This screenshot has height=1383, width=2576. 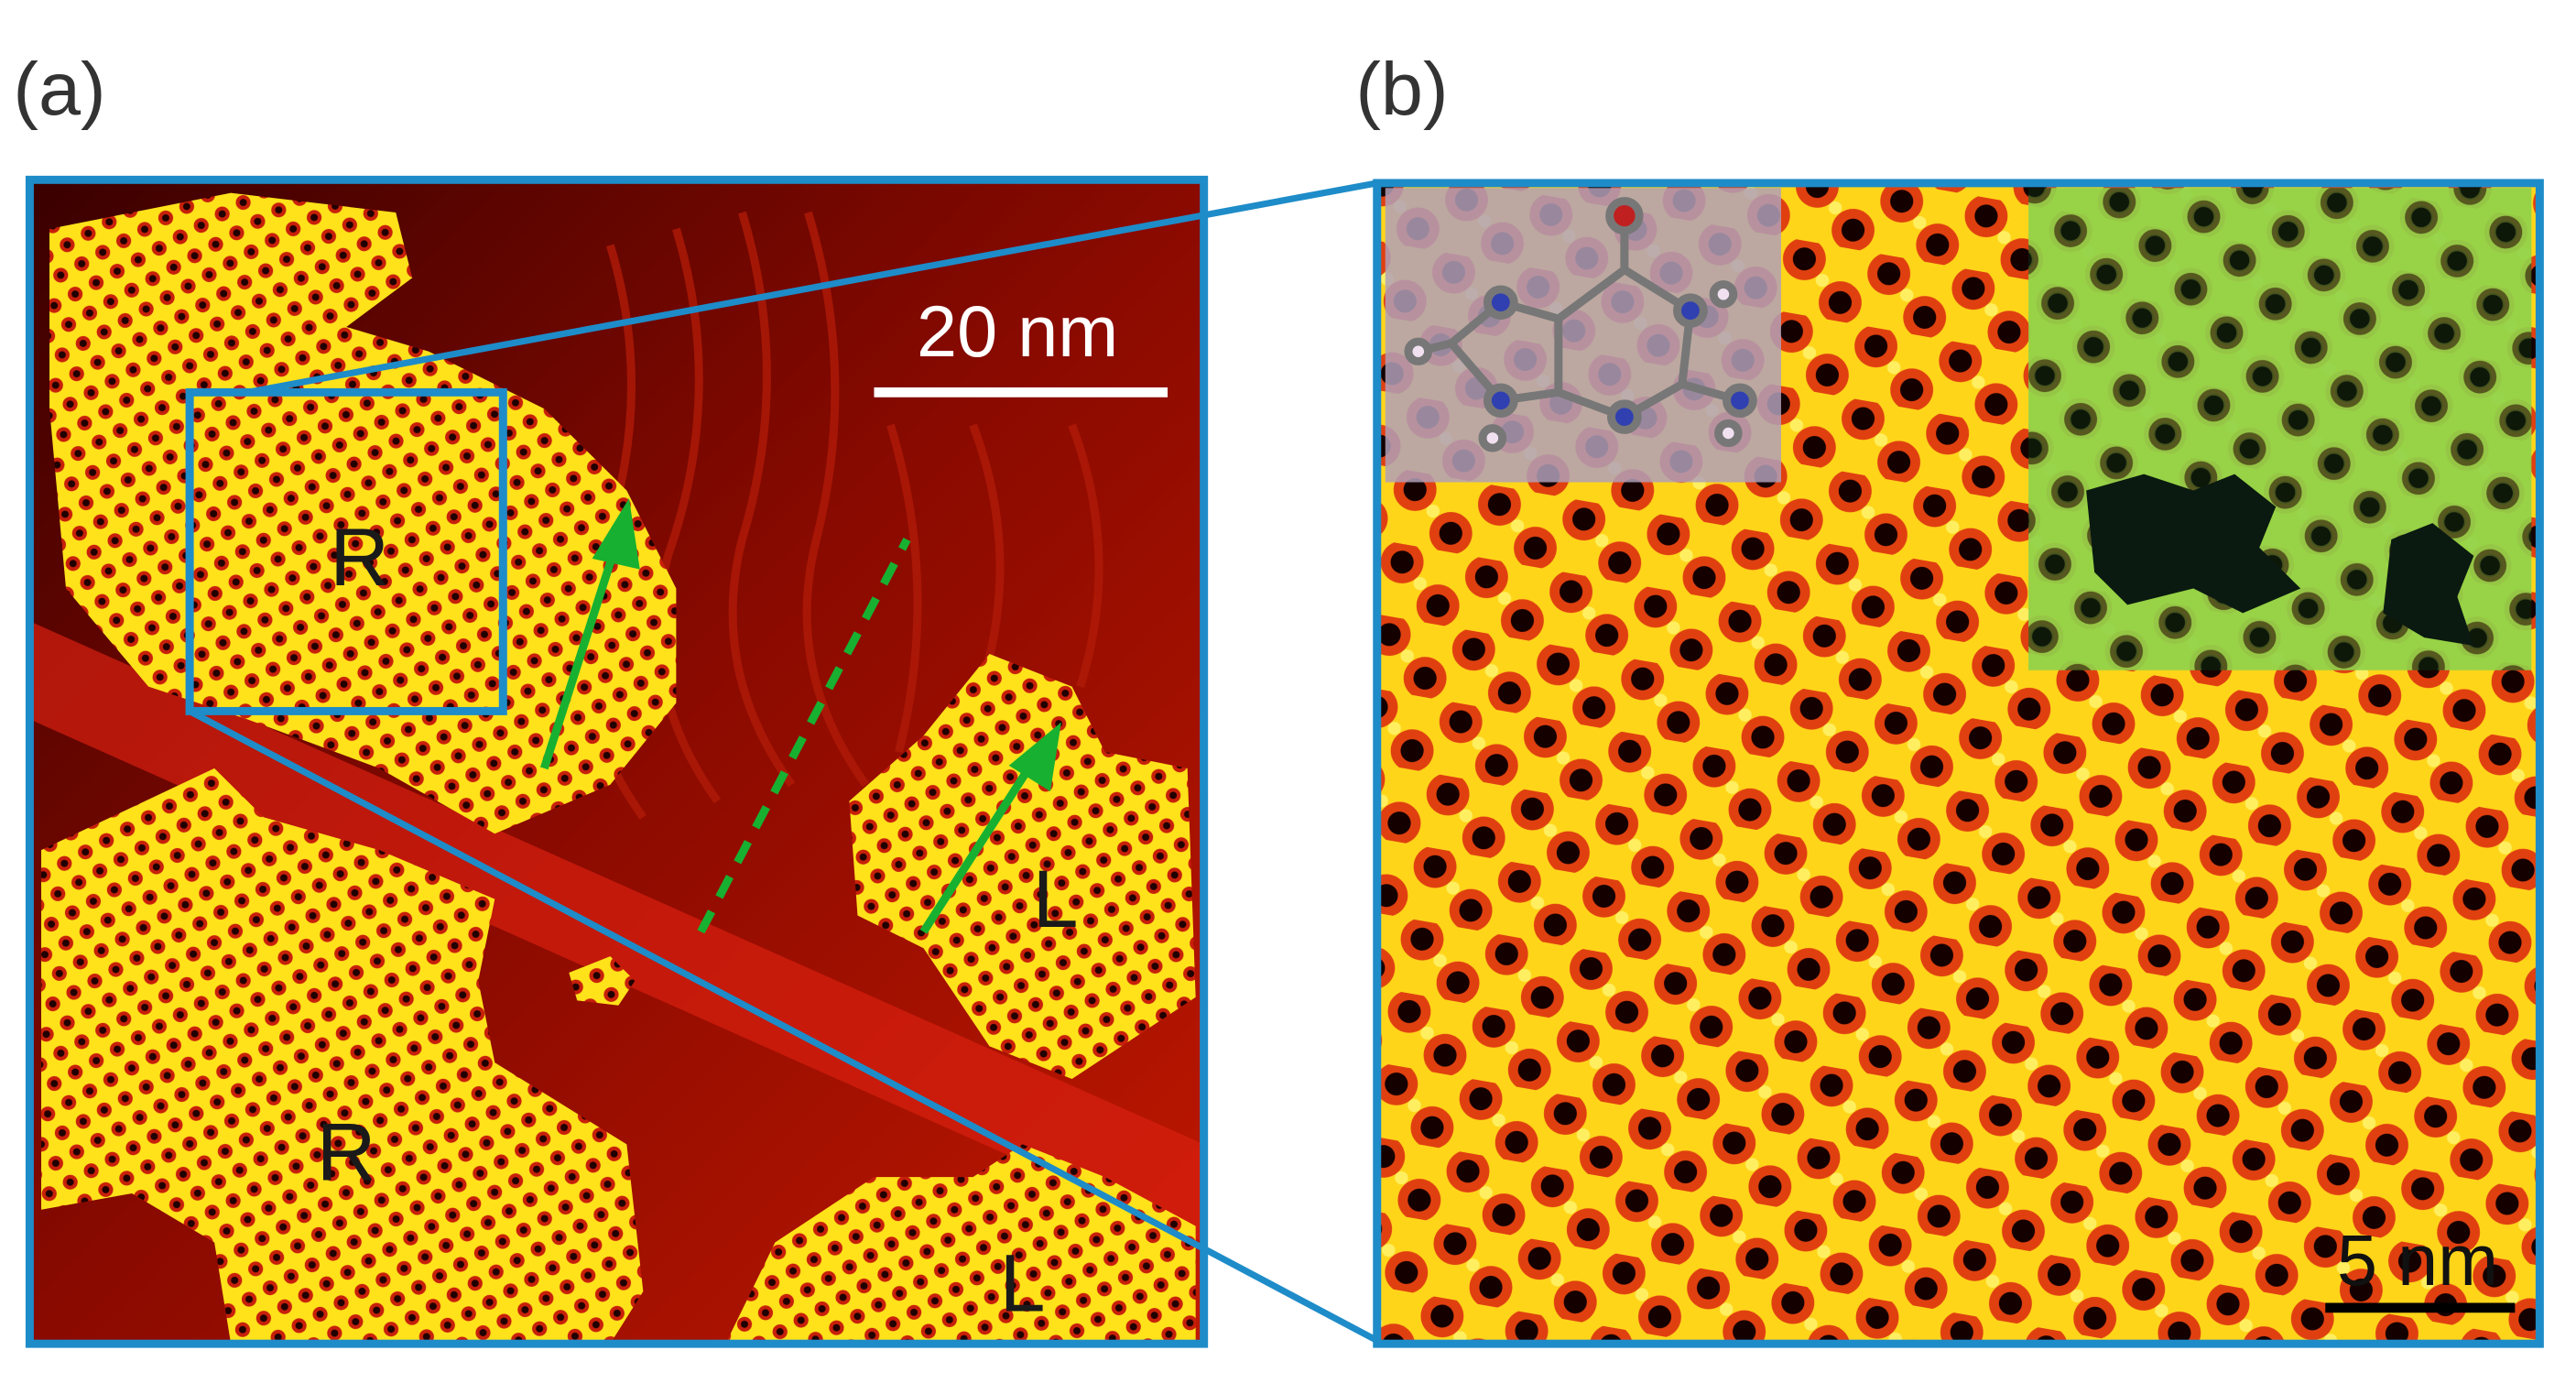 I want to click on zoom-box, so click(x=346, y=551).